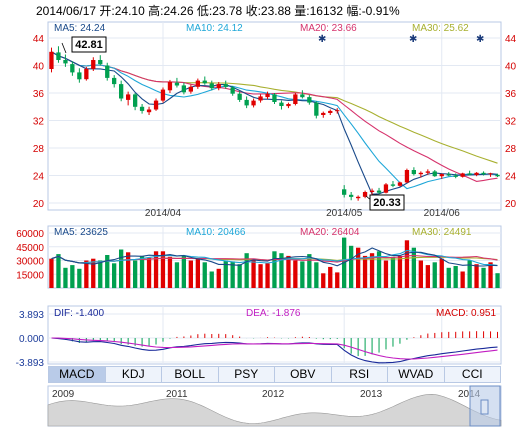 This screenshot has width=522, height=430. What do you see at coordinates (178, 11) in the screenshot?
I see `high-value: 24.26` at bounding box center [178, 11].